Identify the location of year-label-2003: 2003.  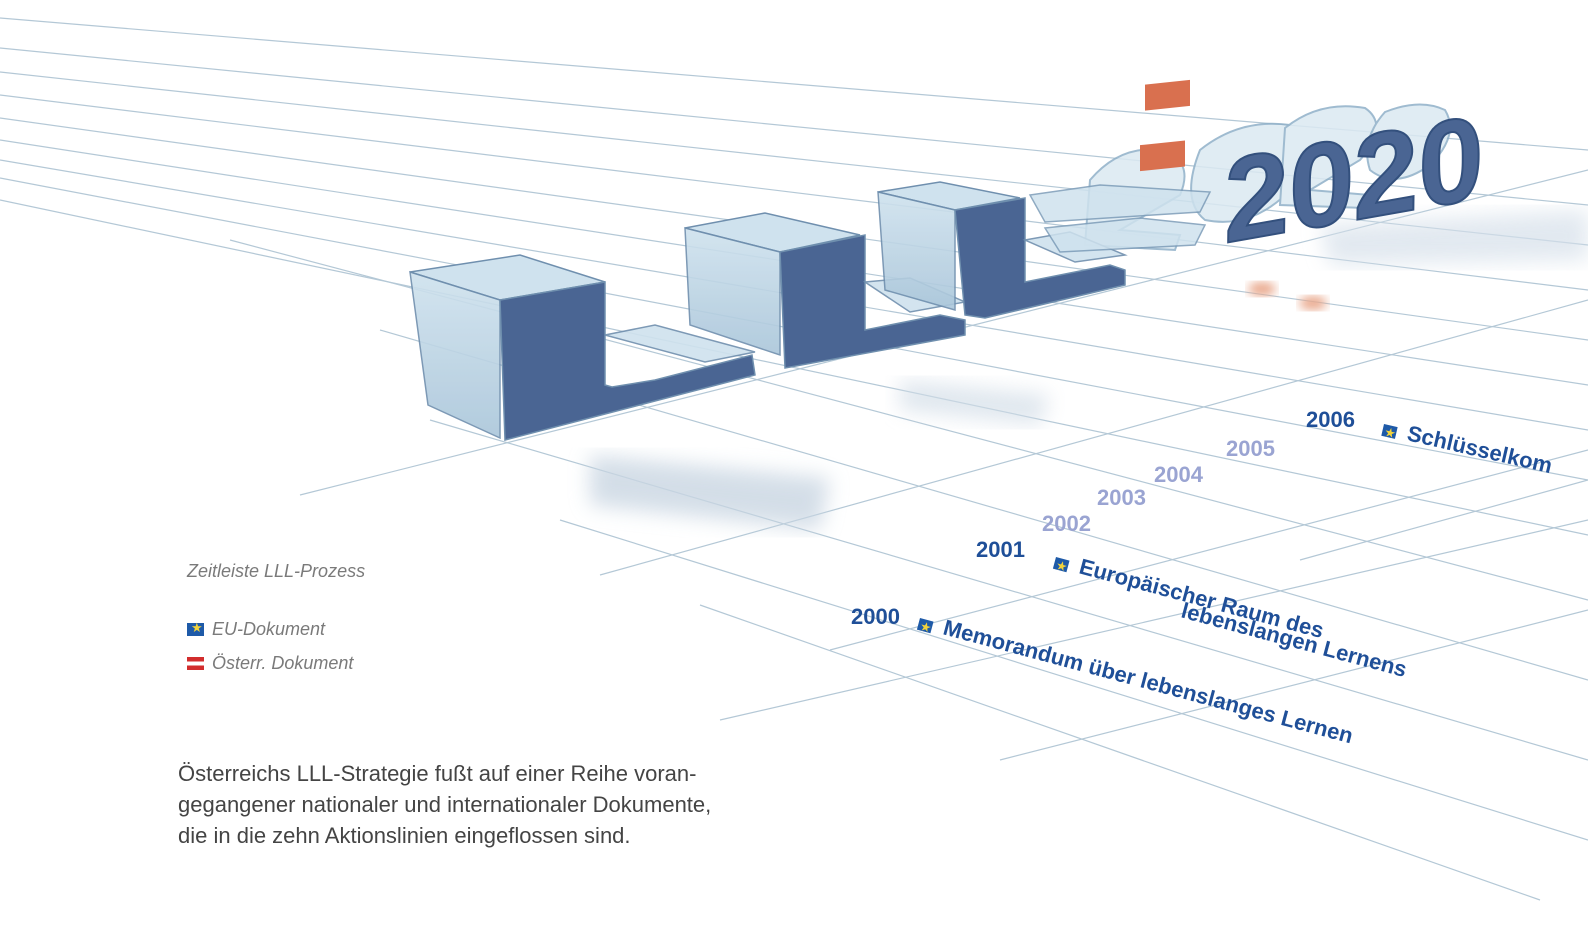
(1121, 497).